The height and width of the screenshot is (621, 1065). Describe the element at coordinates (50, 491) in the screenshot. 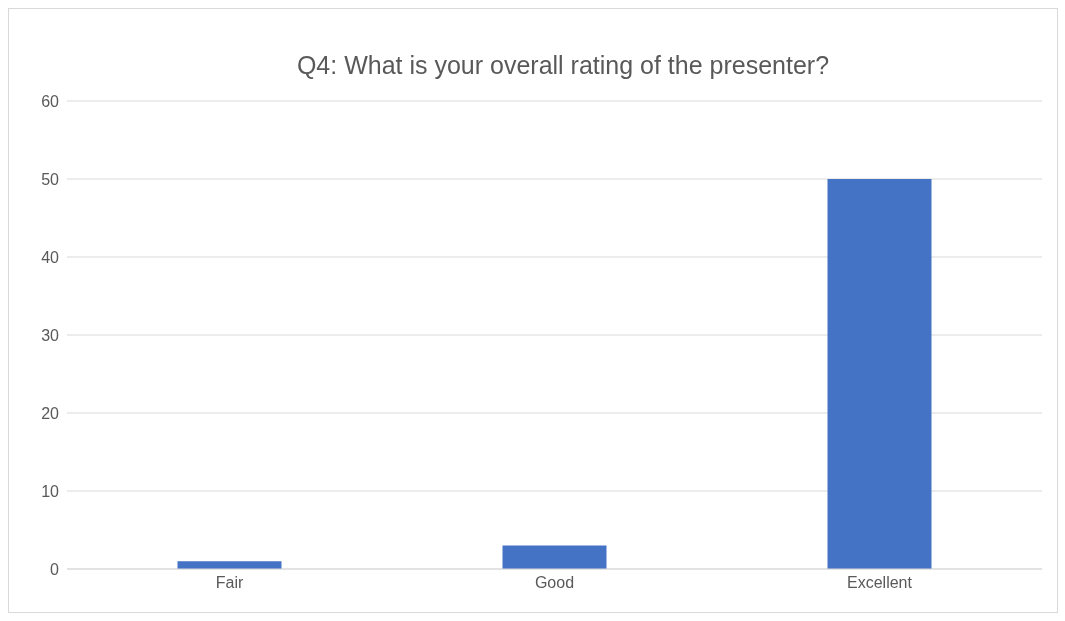

I see `y-tick-label: 10` at that location.